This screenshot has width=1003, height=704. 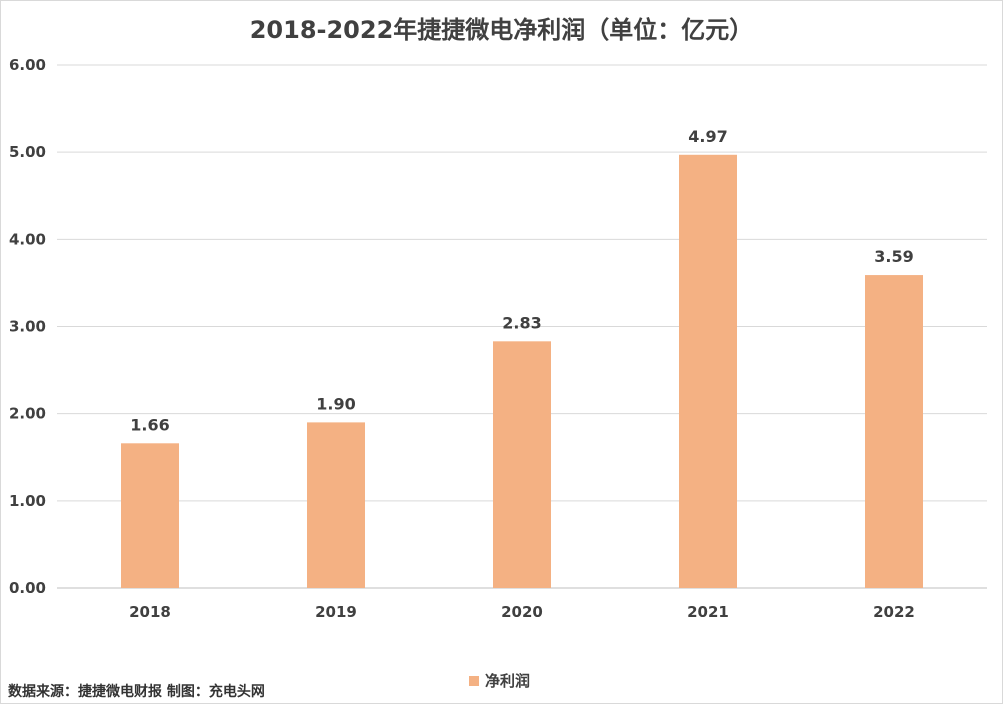 What do you see at coordinates (894, 612) in the screenshot?
I see `x-tick-label: 2022` at bounding box center [894, 612].